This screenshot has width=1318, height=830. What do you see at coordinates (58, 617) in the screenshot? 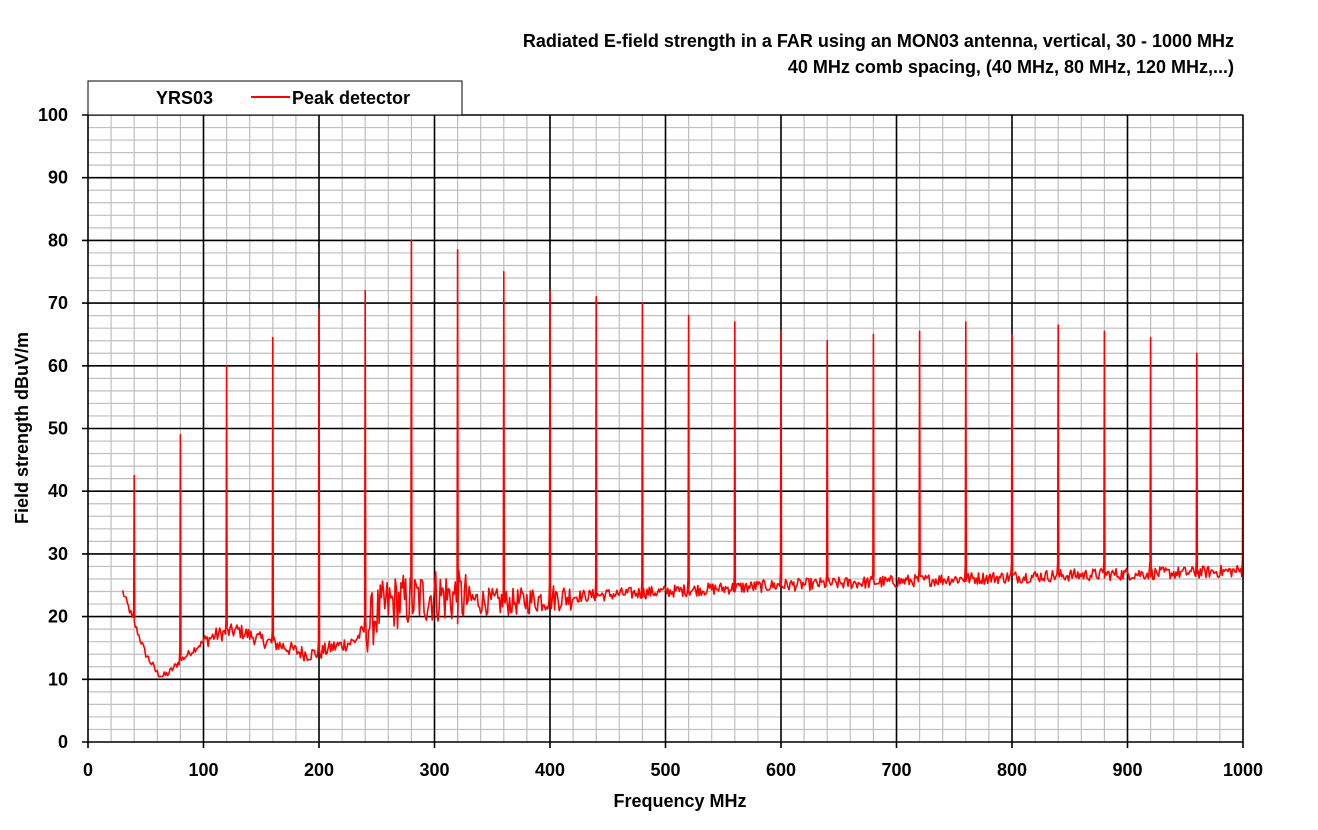
I see `y-tick-label: 20` at bounding box center [58, 617].